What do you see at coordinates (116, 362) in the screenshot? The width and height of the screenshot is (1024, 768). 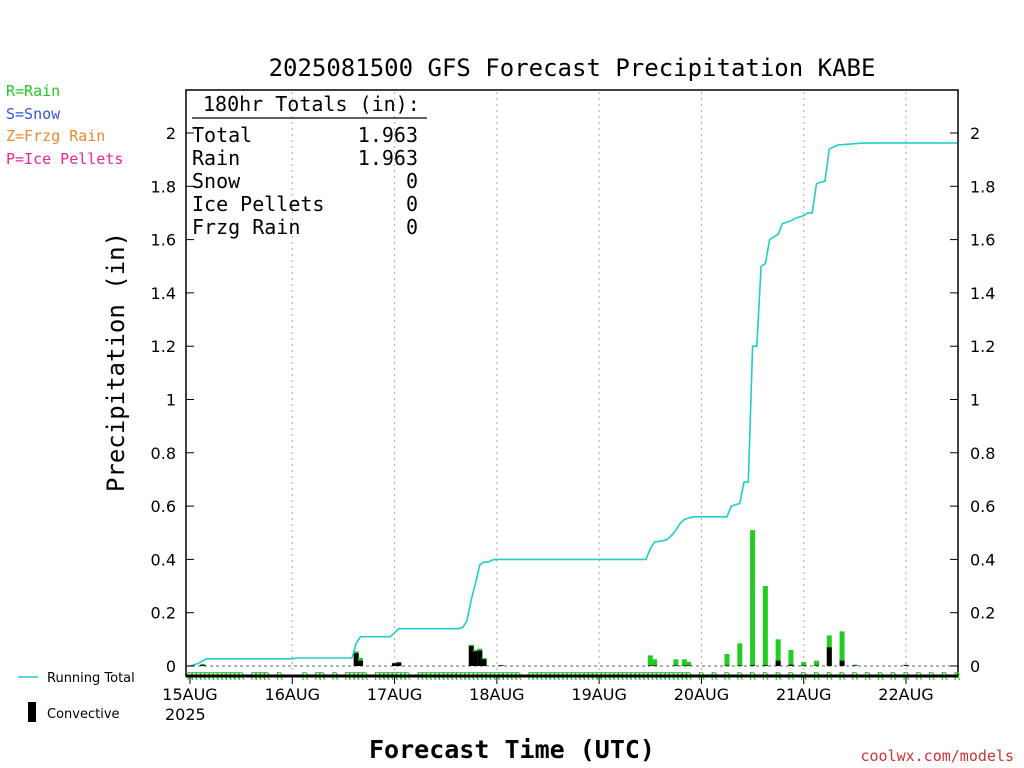 I see `y-axis-label: Precipitation (in)` at bounding box center [116, 362].